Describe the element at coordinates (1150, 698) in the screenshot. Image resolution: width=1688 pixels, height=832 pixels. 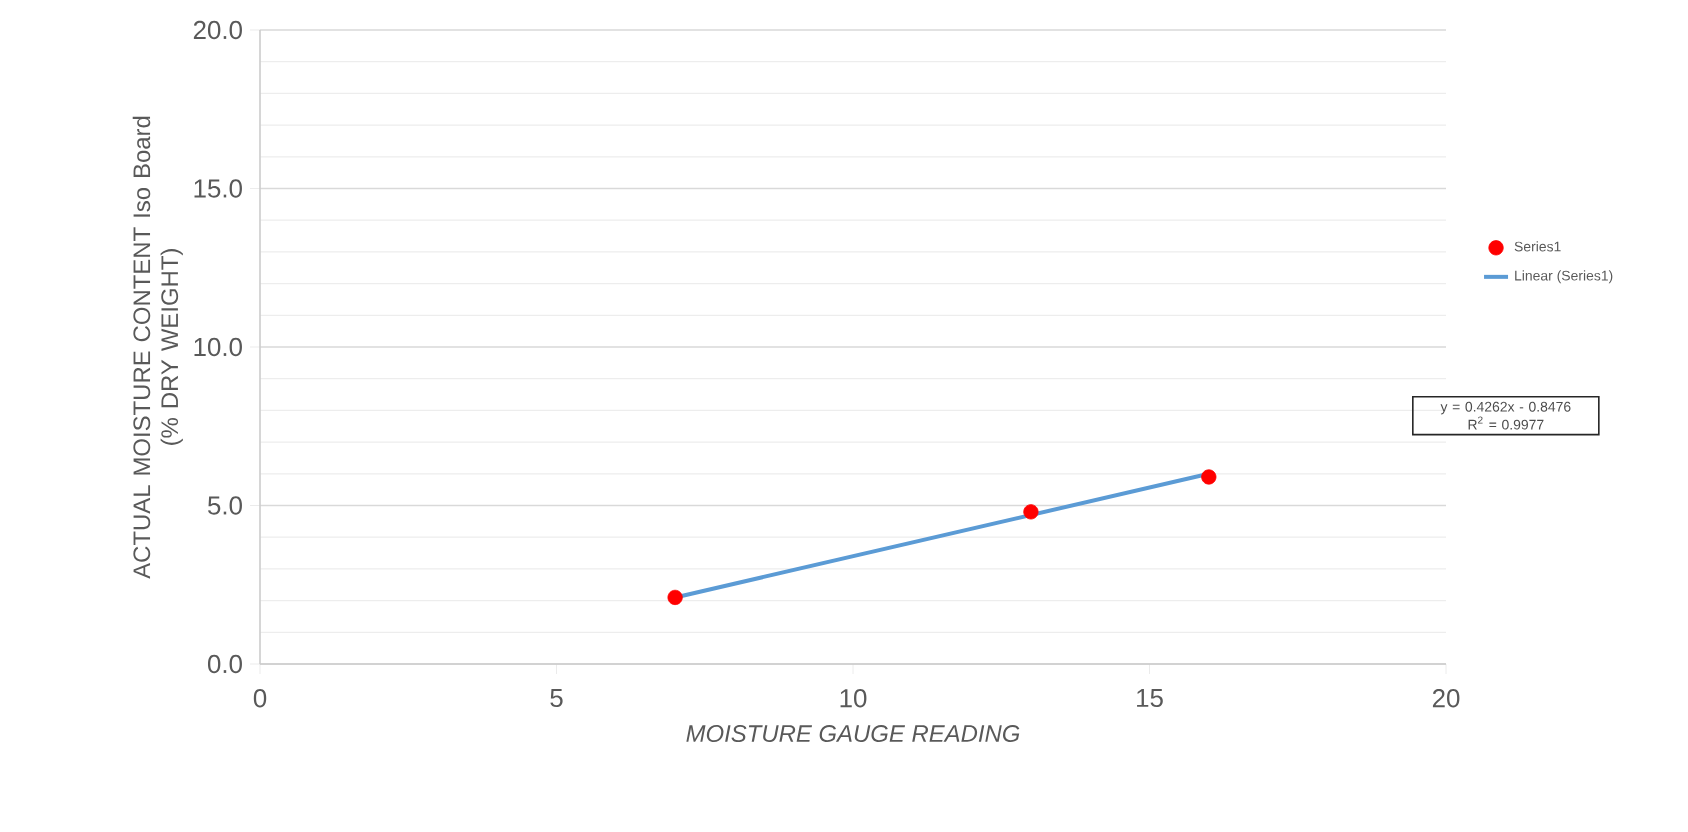
I see `x-tick-label: 15` at that location.